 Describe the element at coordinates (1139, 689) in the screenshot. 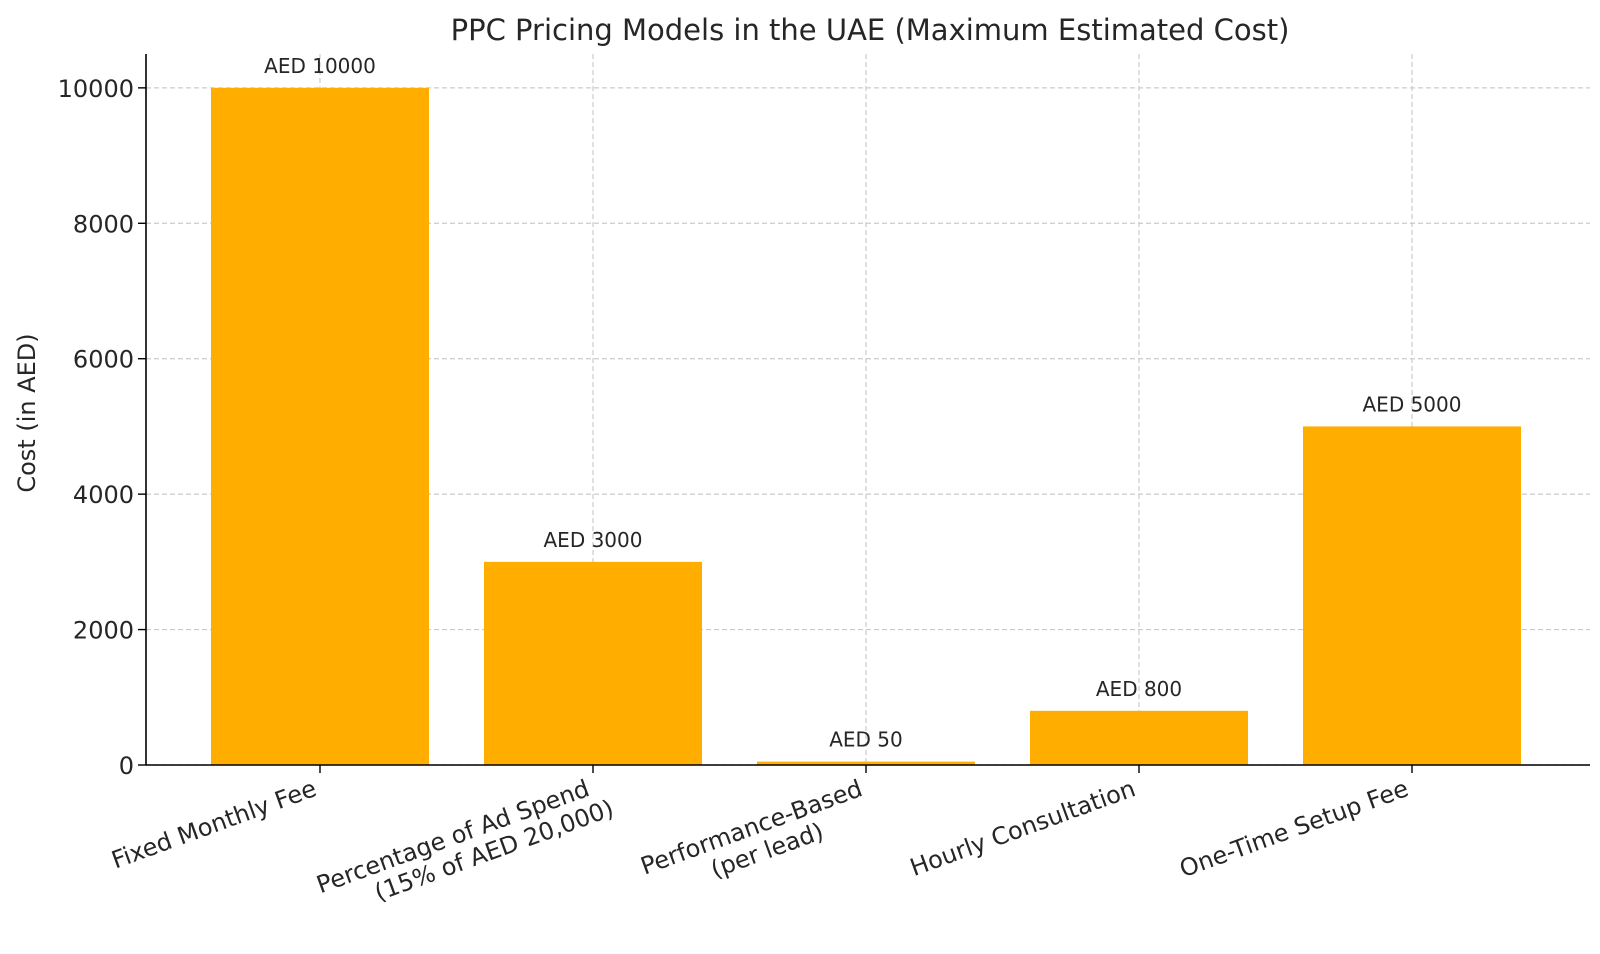

I see `data-label: AED 800` at that location.